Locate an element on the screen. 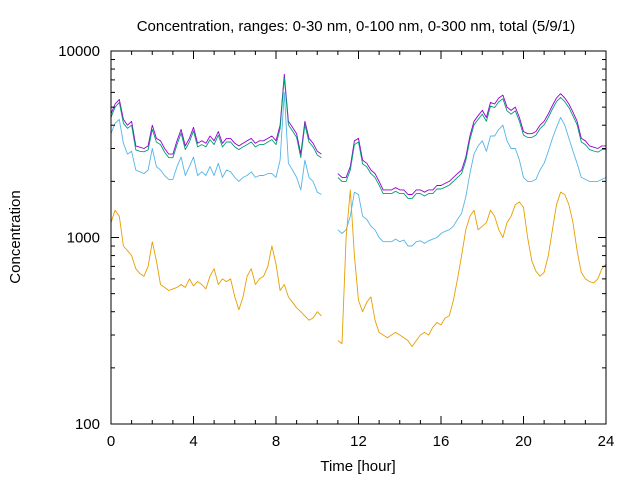 This screenshot has height=480, width=640. x-tick-label: 12 is located at coordinates (358, 441).